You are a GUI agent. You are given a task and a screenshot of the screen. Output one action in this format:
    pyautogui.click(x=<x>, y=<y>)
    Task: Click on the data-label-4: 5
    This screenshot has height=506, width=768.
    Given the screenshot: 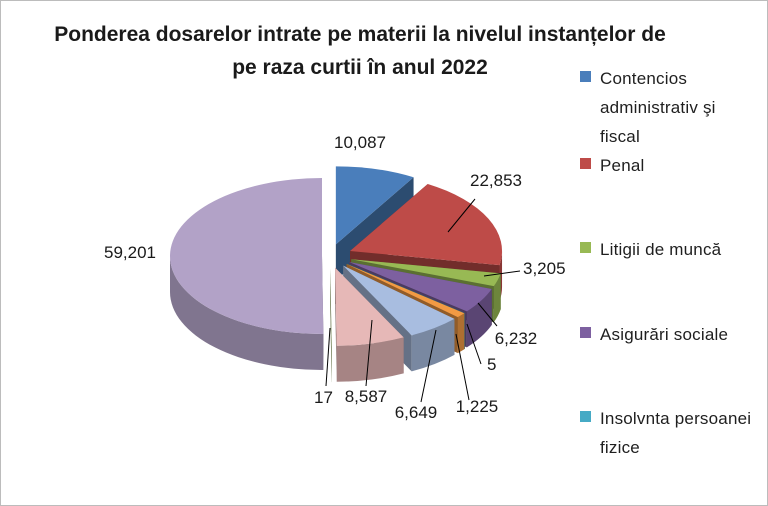 What is the action you would take?
    pyautogui.click(x=491, y=364)
    